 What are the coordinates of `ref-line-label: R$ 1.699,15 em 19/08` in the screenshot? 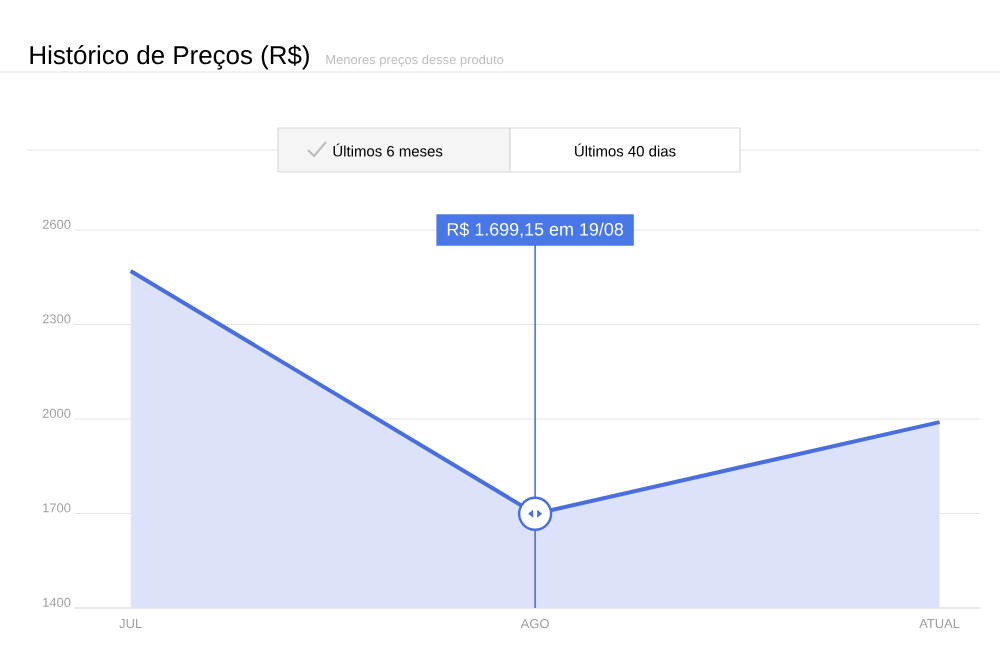 It's located at (535, 230).